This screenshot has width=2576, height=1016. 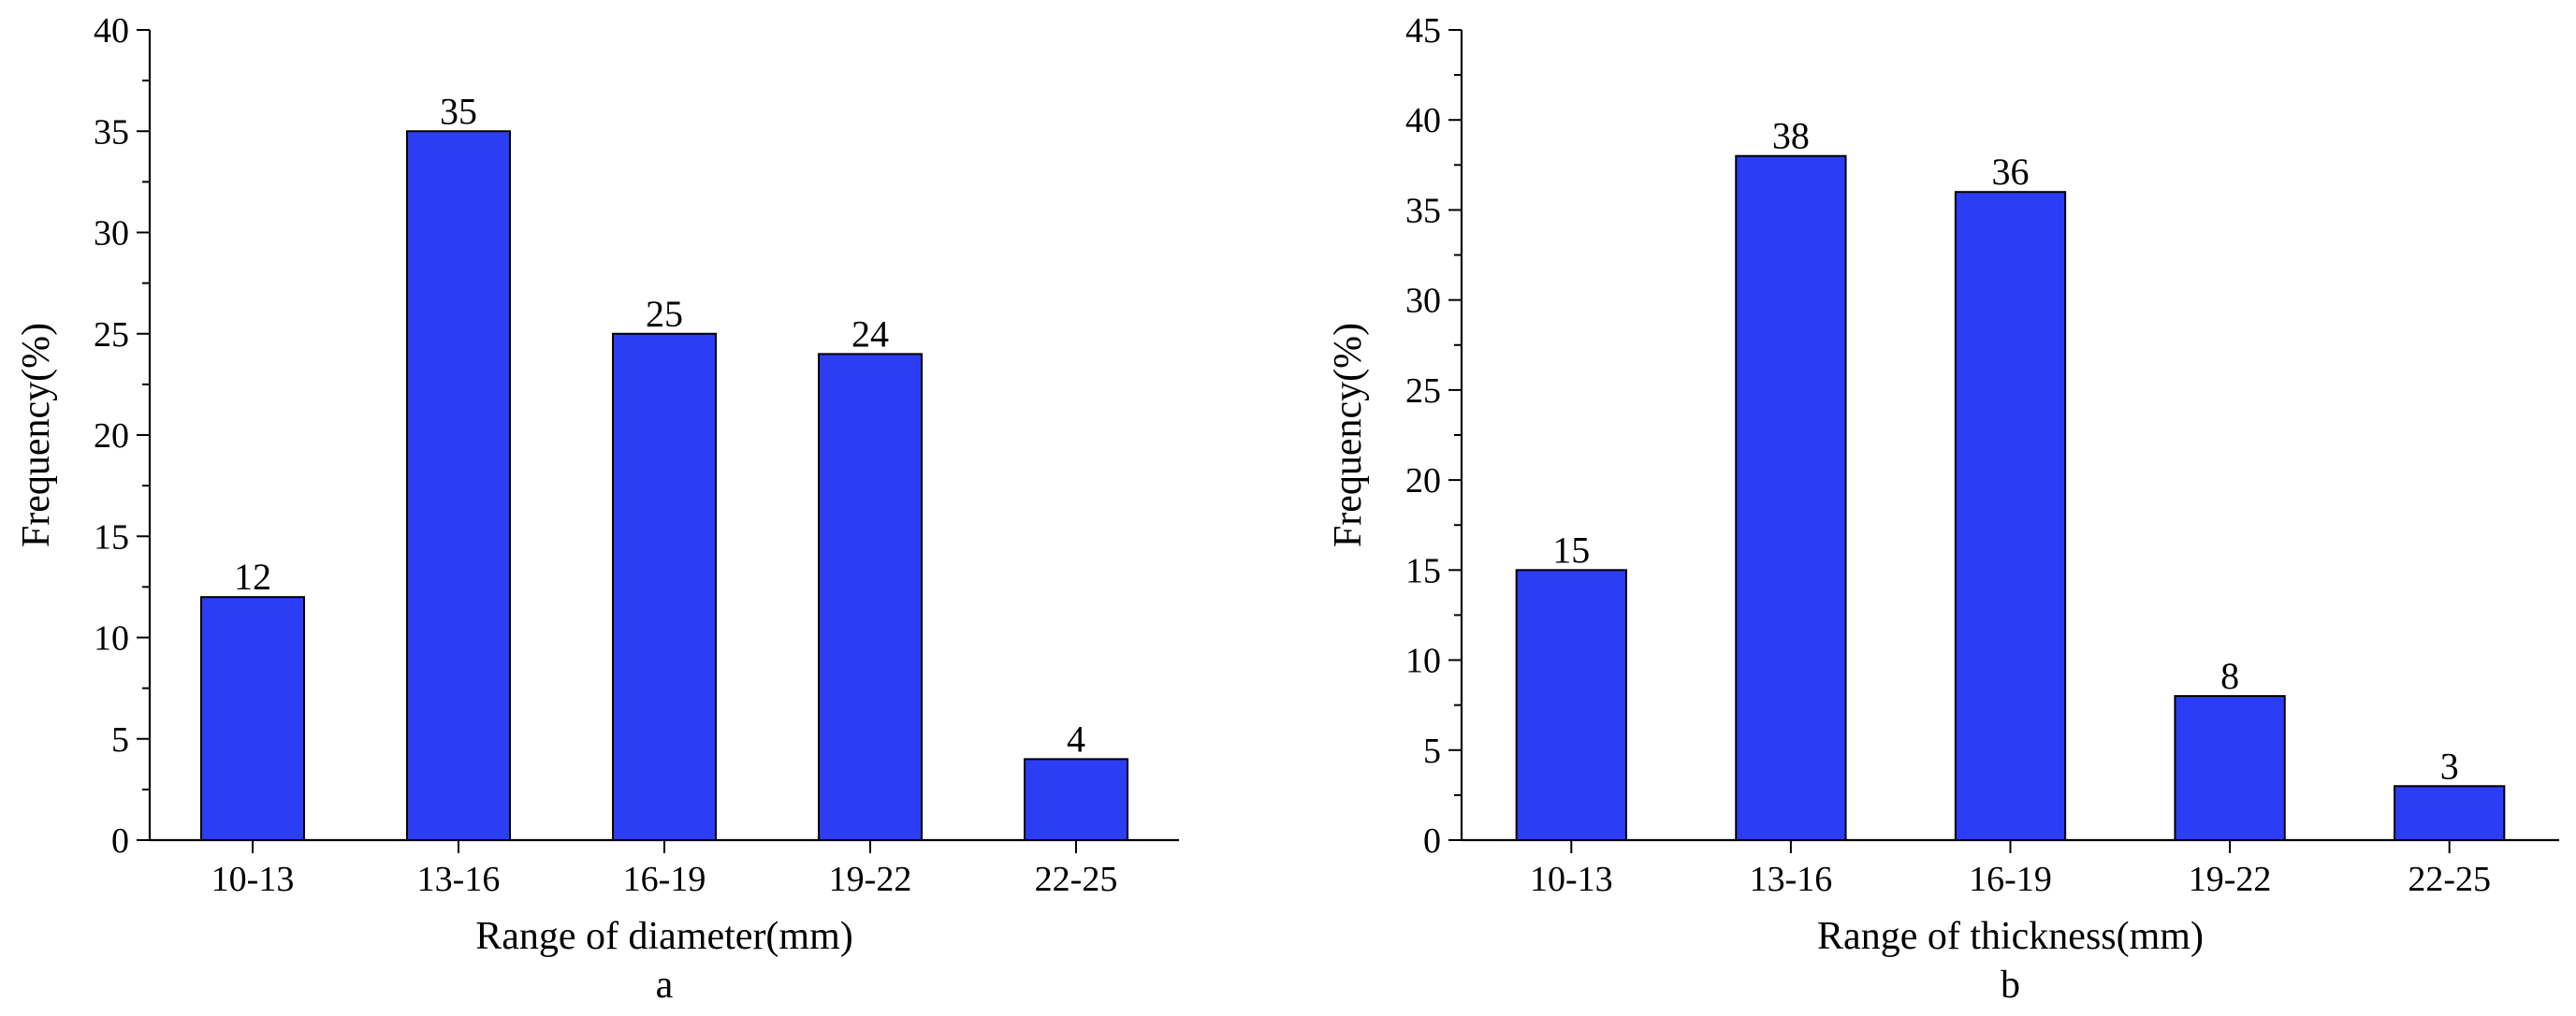 What do you see at coordinates (1076, 739) in the screenshot?
I see `data-label: 4` at bounding box center [1076, 739].